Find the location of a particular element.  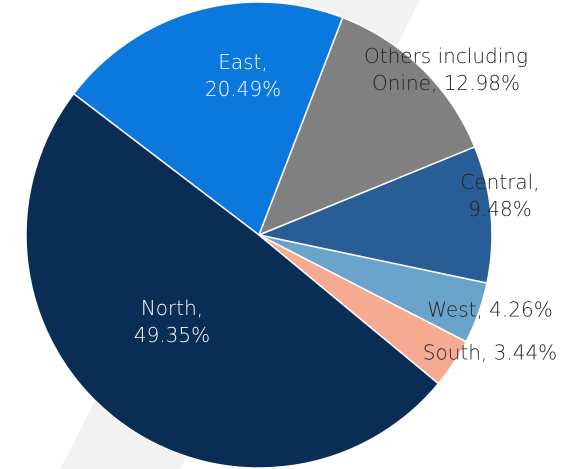

data-label: Others including Onine, 12.98% is located at coordinates (446, 70).